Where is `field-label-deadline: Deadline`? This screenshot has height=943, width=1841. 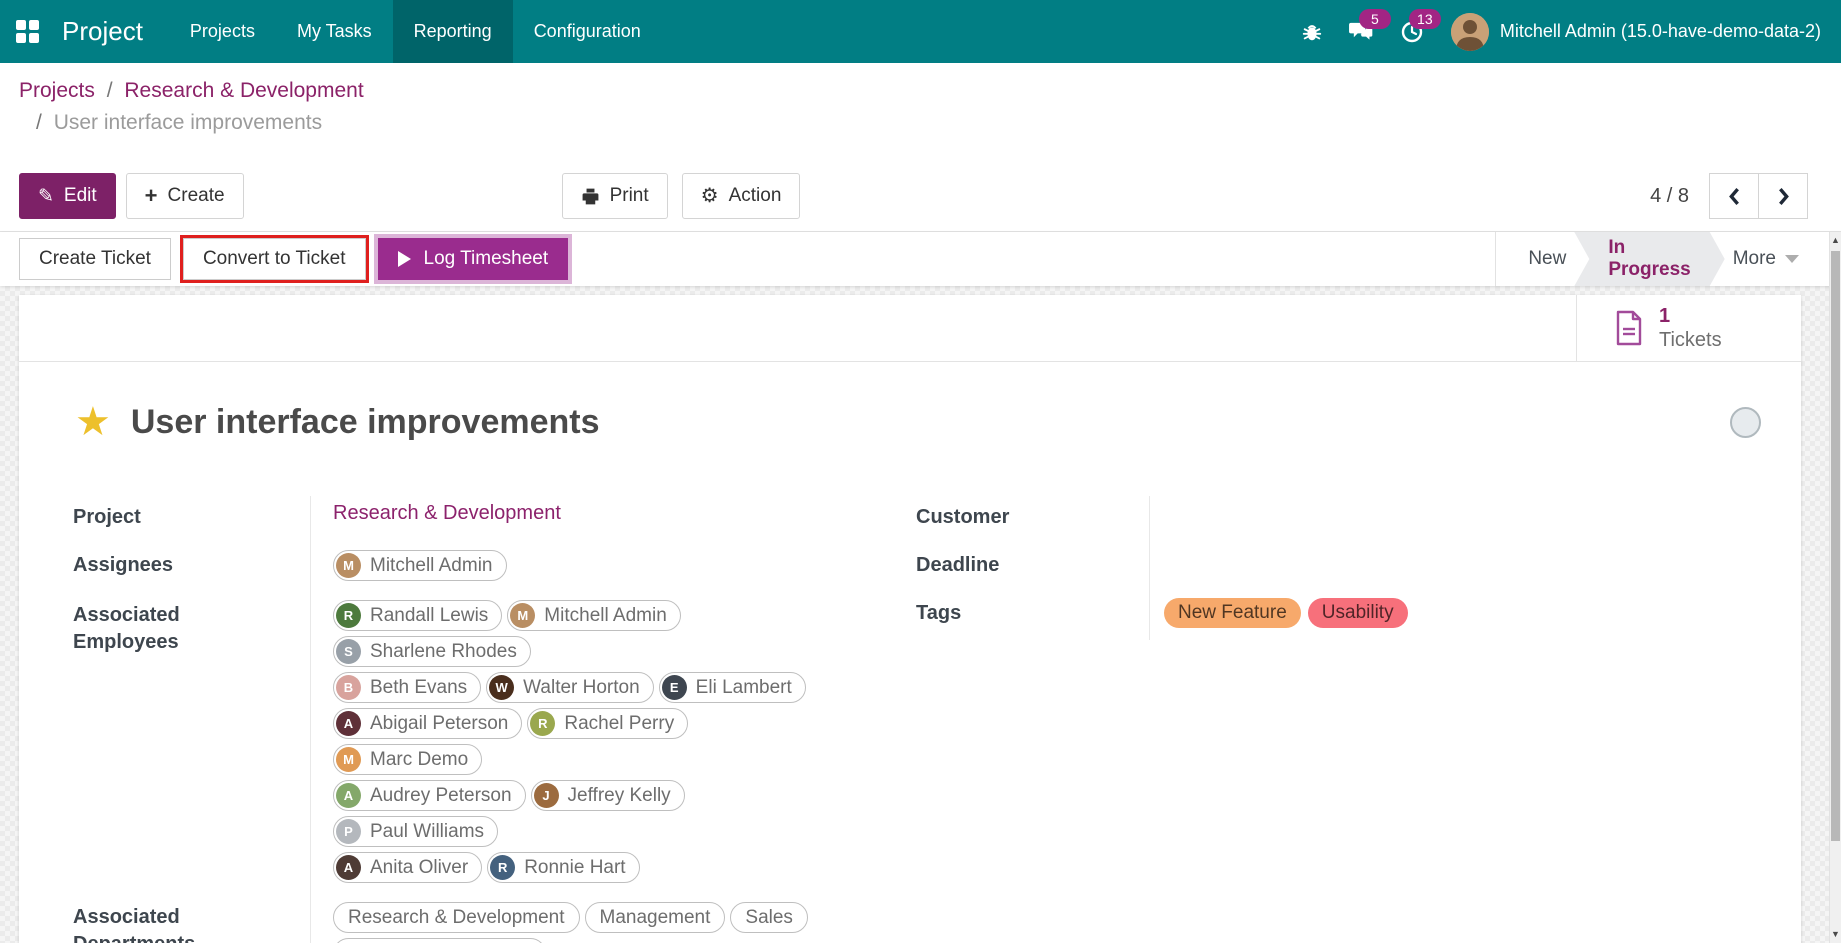 field-label-deadline: Deadline is located at coordinates (958, 565).